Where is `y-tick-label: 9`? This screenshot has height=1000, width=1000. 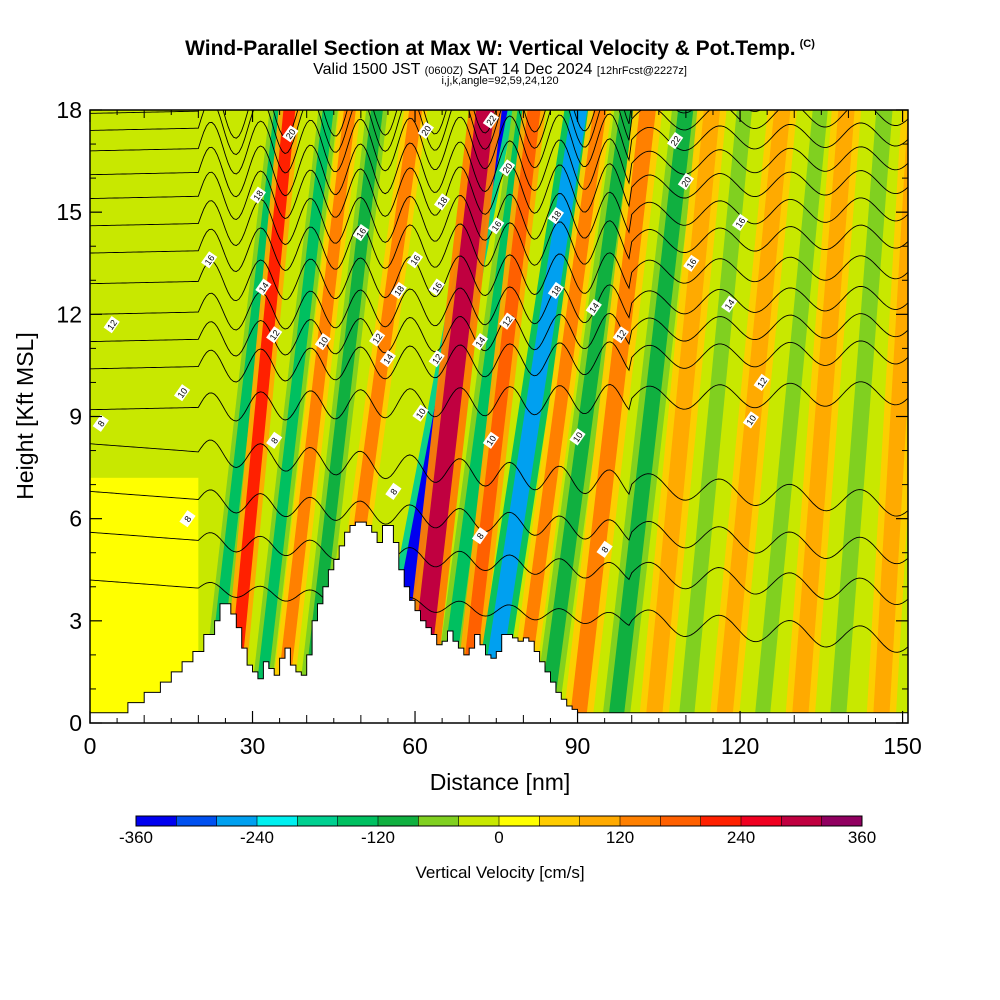
y-tick-label: 9 is located at coordinates (75, 417).